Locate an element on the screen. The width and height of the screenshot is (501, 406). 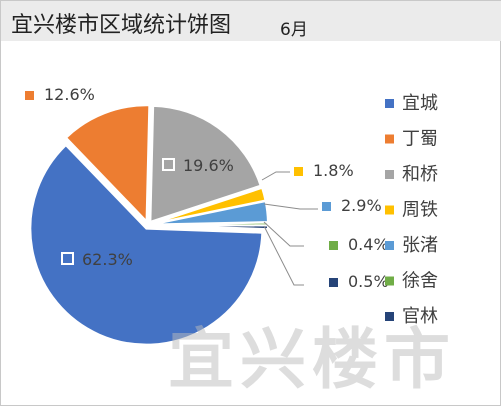
data-label-6: 0.5% is located at coordinates (368, 281).